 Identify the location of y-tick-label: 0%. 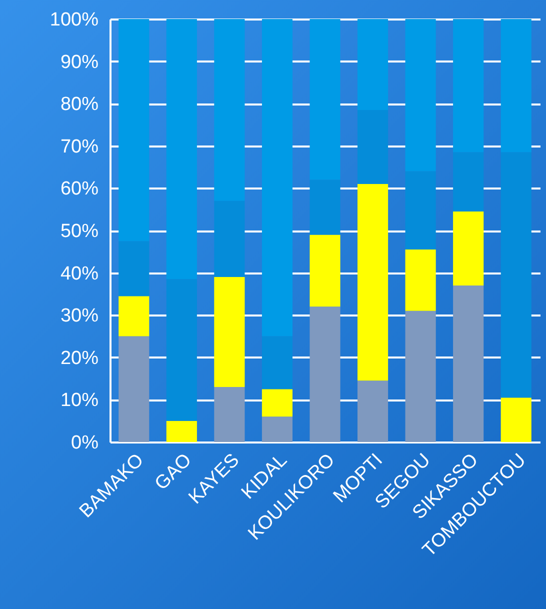
(85, 443).